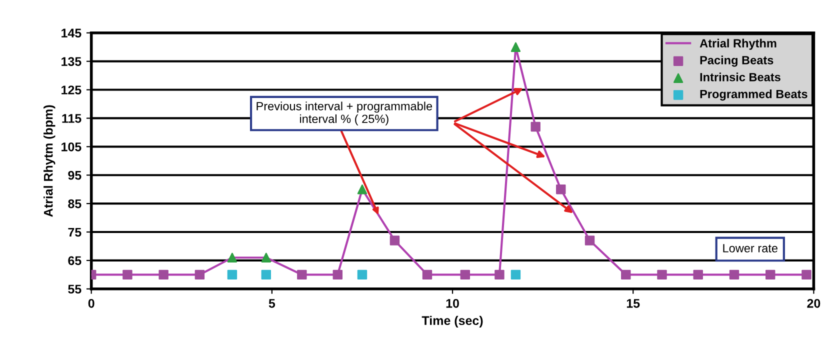 The height and width of the screenshot is (346, 838). Describe the element at coordinates (72, 33) in the screenshot. I see `y-tick-label: 145` at that location.